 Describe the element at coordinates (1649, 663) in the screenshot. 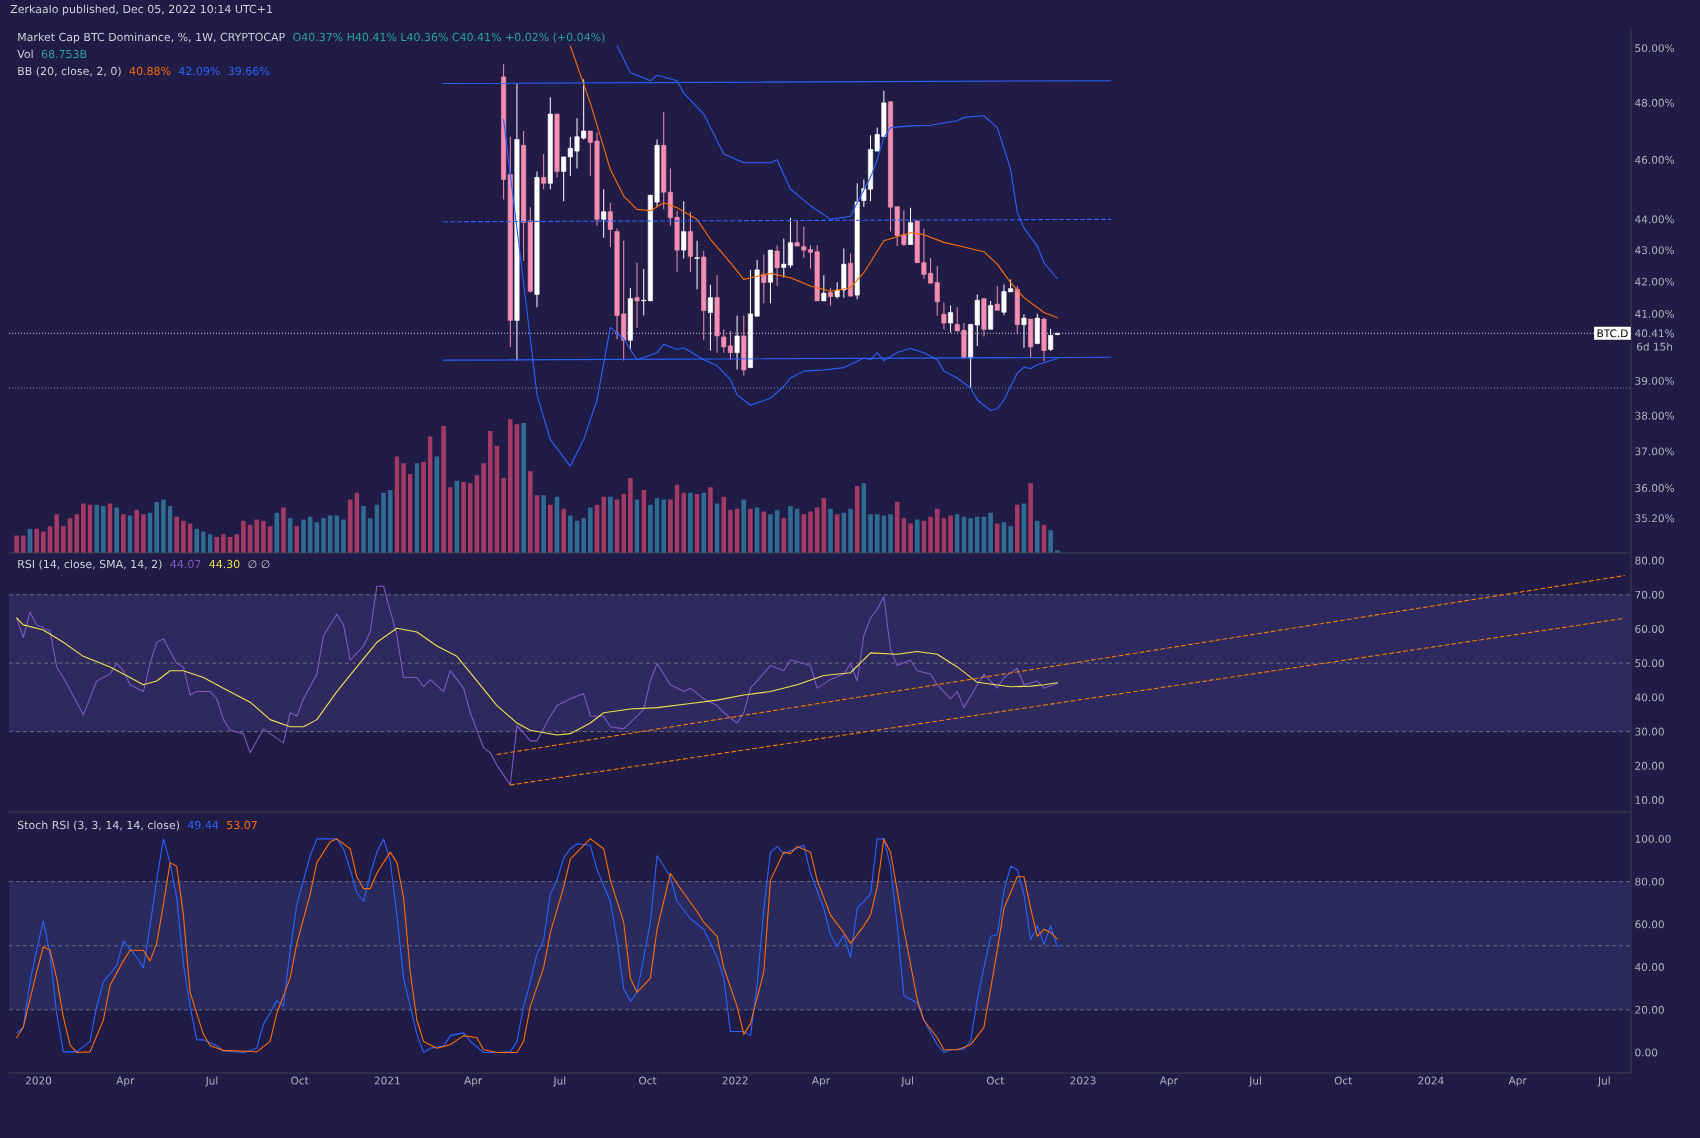

I see `y-tick-label: 50.00` at that location.